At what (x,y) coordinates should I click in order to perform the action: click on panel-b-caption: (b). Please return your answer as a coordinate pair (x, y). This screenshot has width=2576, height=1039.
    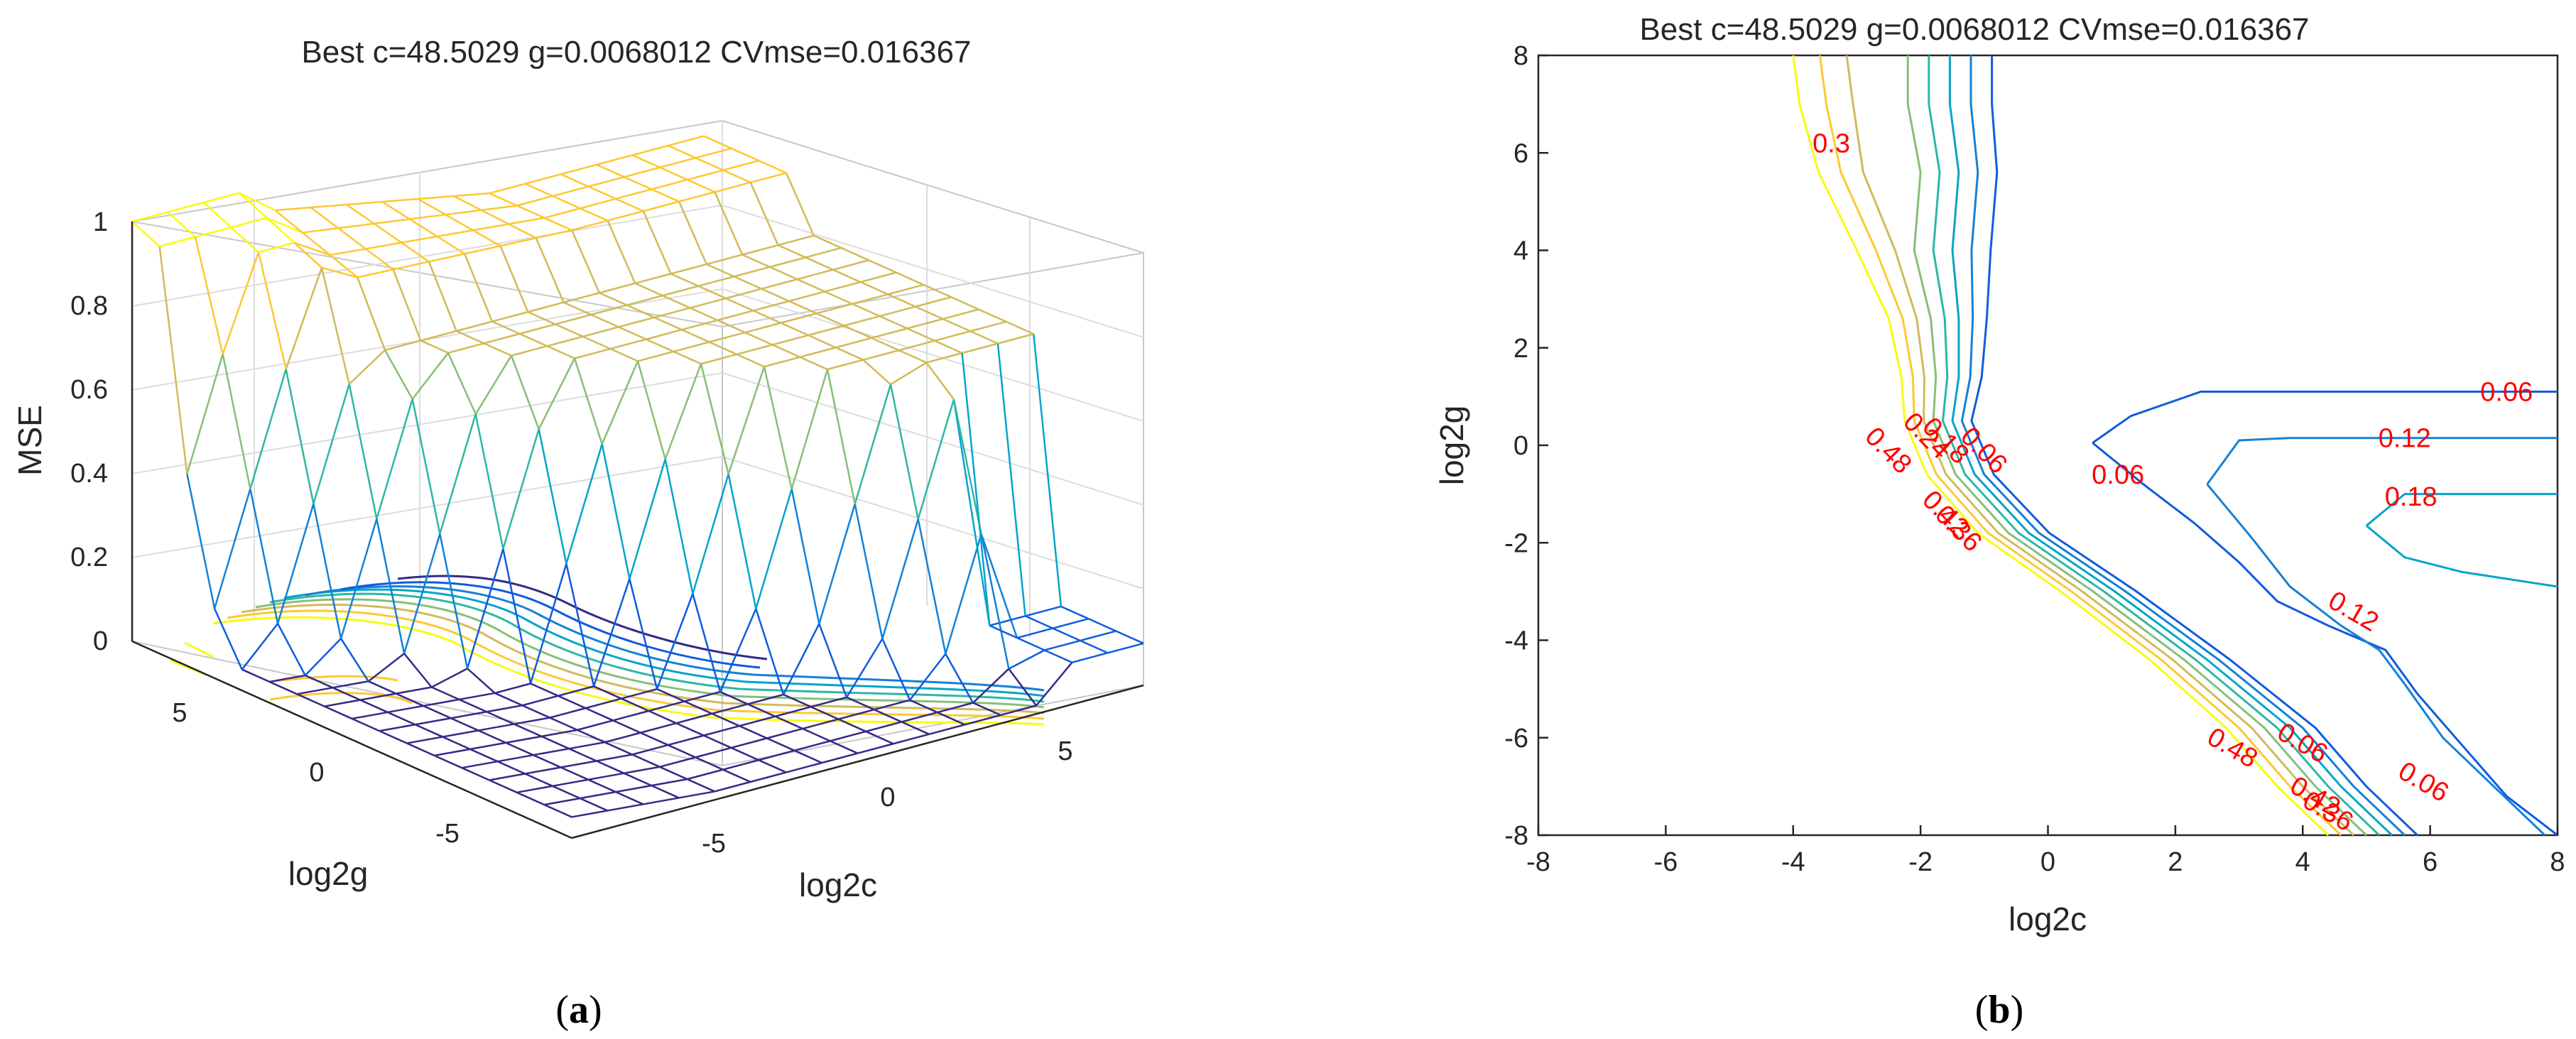
    Looking at the image, I should click on (1999, 1010).